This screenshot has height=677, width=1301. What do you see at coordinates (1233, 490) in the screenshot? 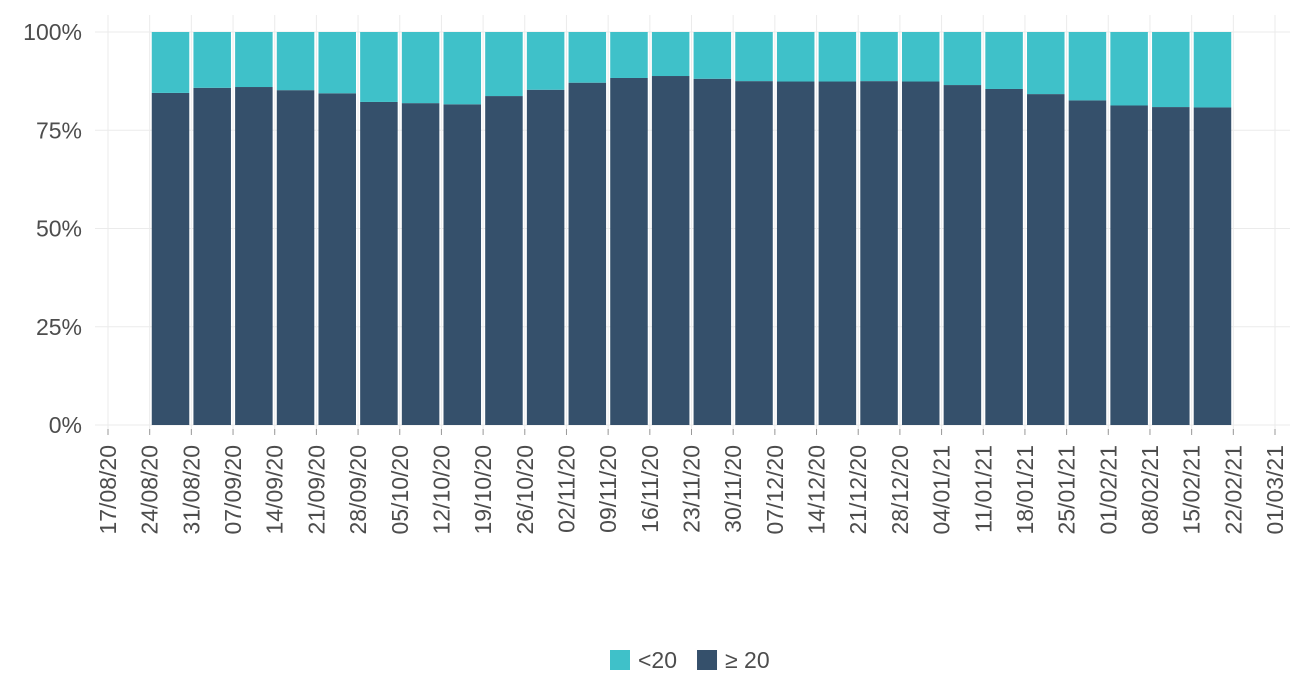
I see `x-tick-label: 22/02/21` at bounding box center [1233, 490].